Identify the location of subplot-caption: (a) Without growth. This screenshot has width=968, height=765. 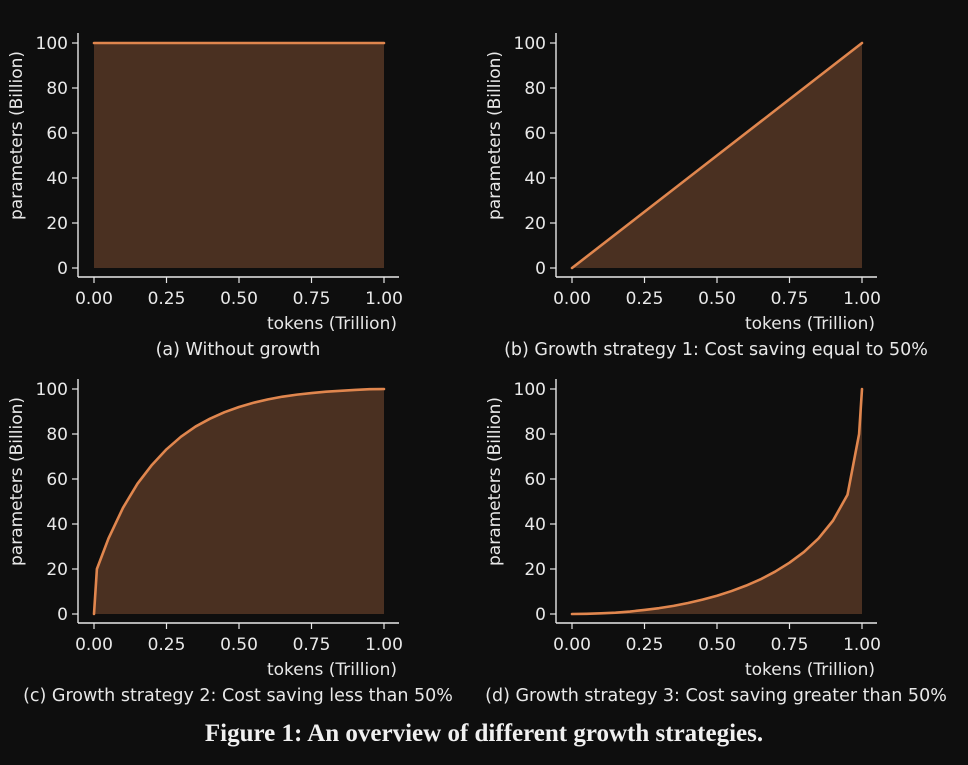
(238, 350).